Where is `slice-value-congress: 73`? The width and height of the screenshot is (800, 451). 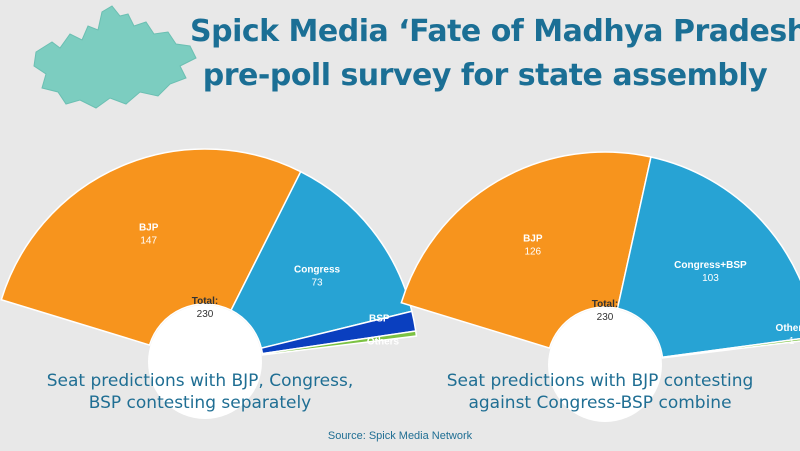 slice-value-congress: 73 is located at coordinates (317, 283).